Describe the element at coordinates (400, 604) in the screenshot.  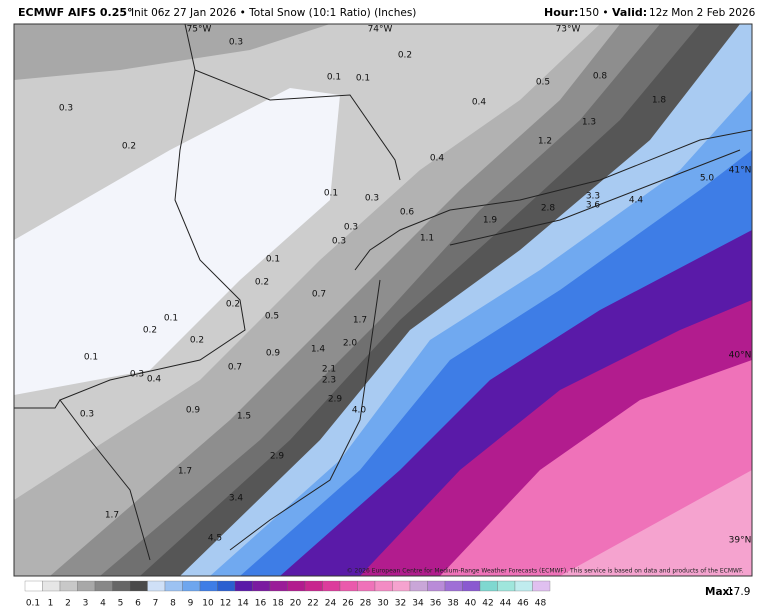
I see `colorbar-label: 32` at that location.